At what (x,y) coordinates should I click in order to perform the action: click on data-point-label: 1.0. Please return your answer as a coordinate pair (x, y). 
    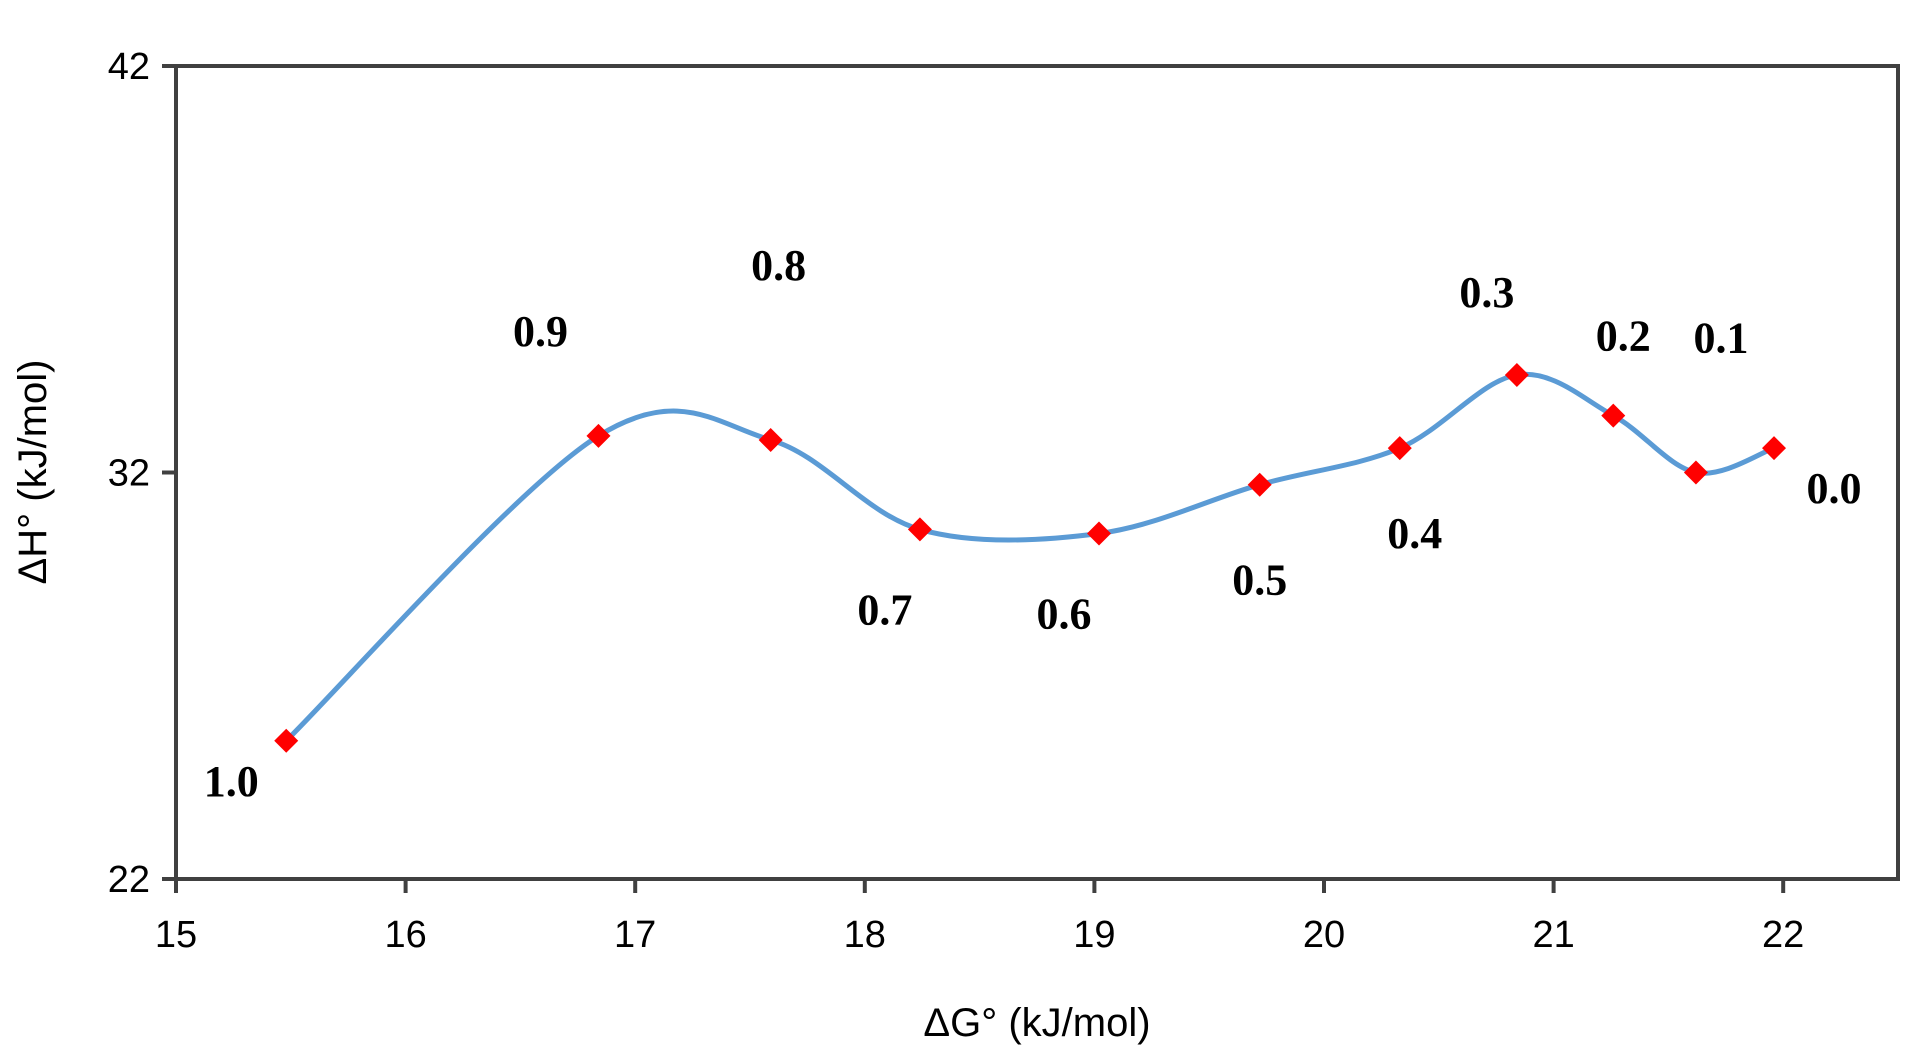
    Looking at the image, I should click on (231, 781).